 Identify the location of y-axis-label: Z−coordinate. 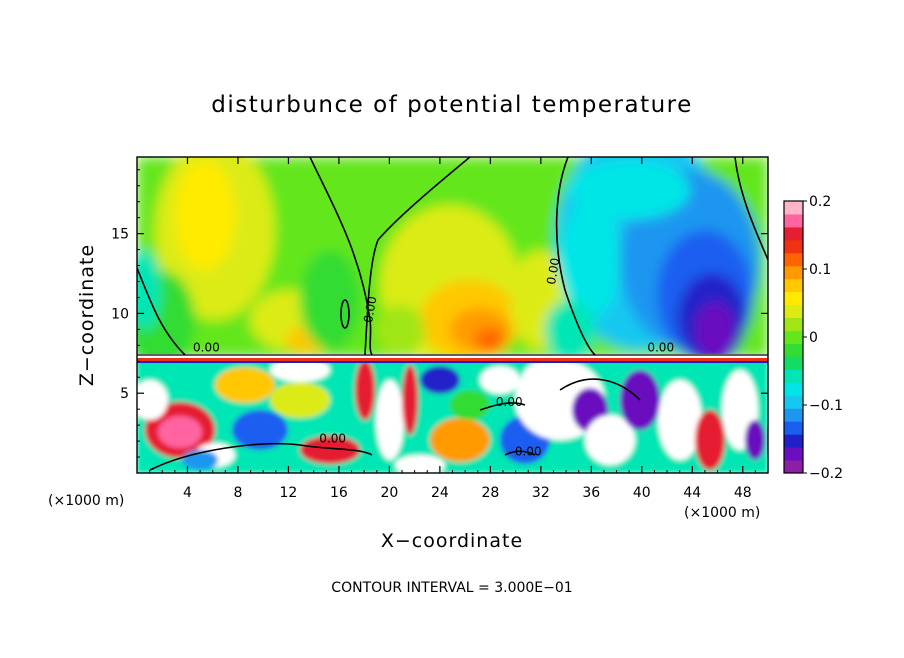
(87, 315).